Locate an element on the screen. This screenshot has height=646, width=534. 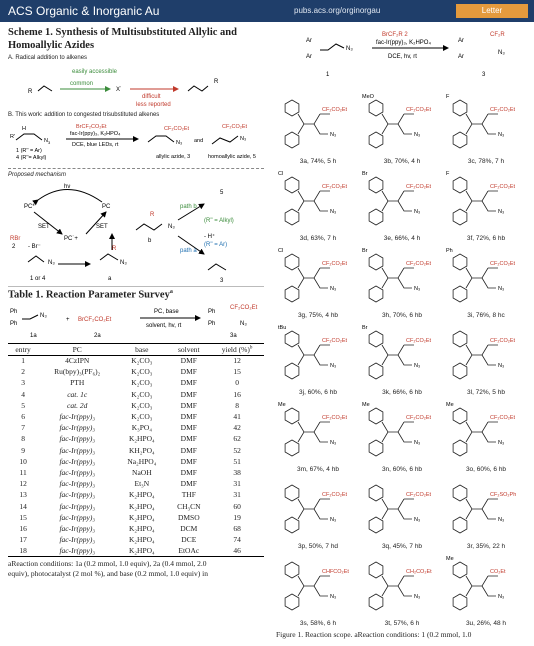
cell-entry: 15 is located at coordinates (23, 517).